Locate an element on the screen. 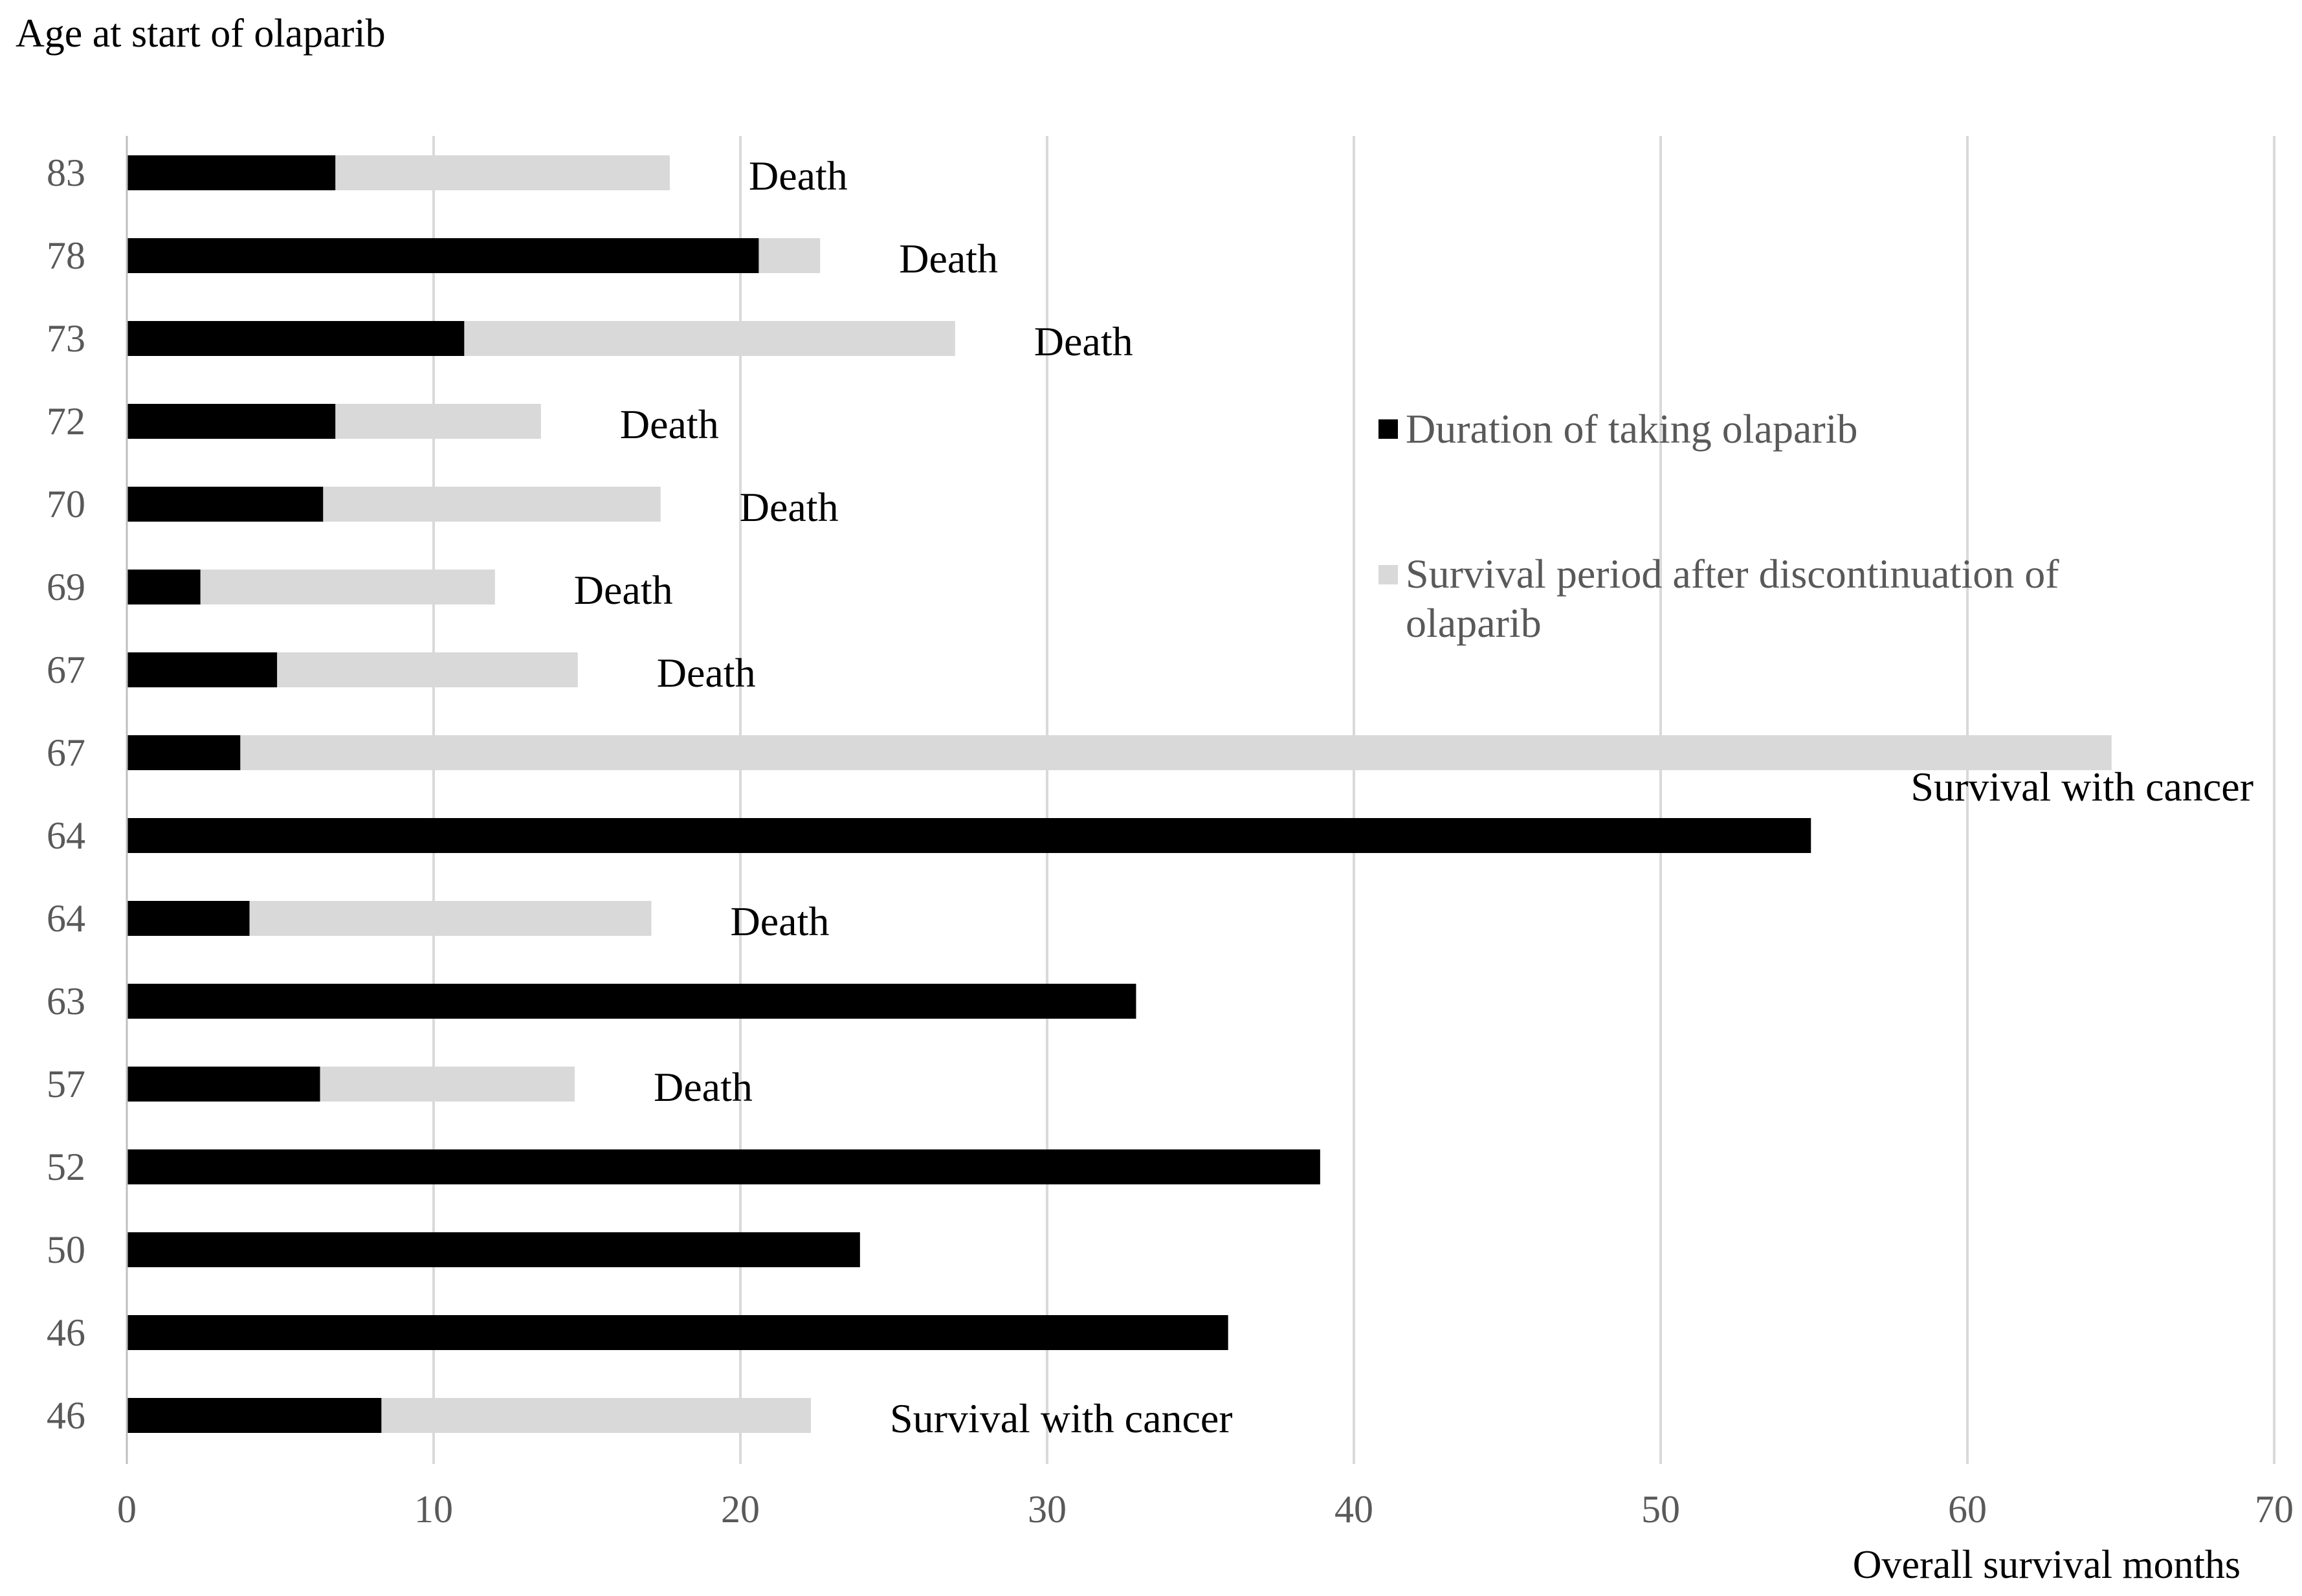 The height and width of the screenshot is (1596, 2302). legend-swatch-duration is located at coordinates (1388, 429).